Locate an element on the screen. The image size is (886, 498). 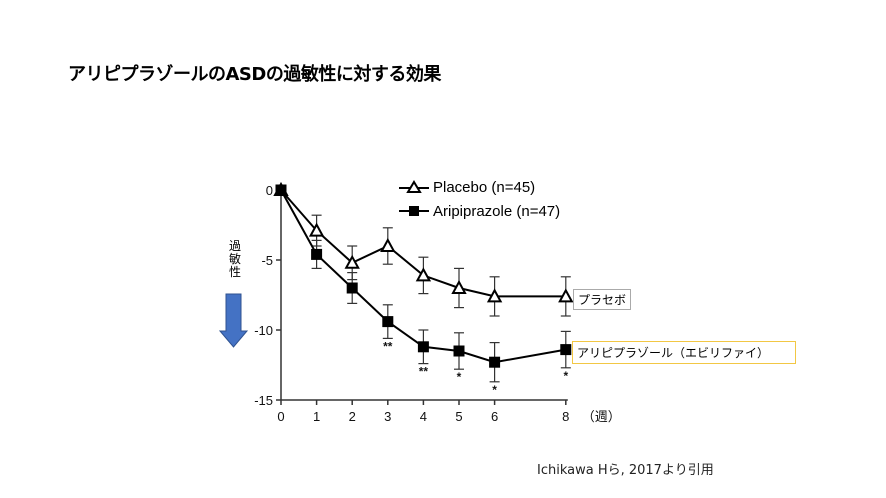
svg-text: 6 is located at coordinates (494, 416).